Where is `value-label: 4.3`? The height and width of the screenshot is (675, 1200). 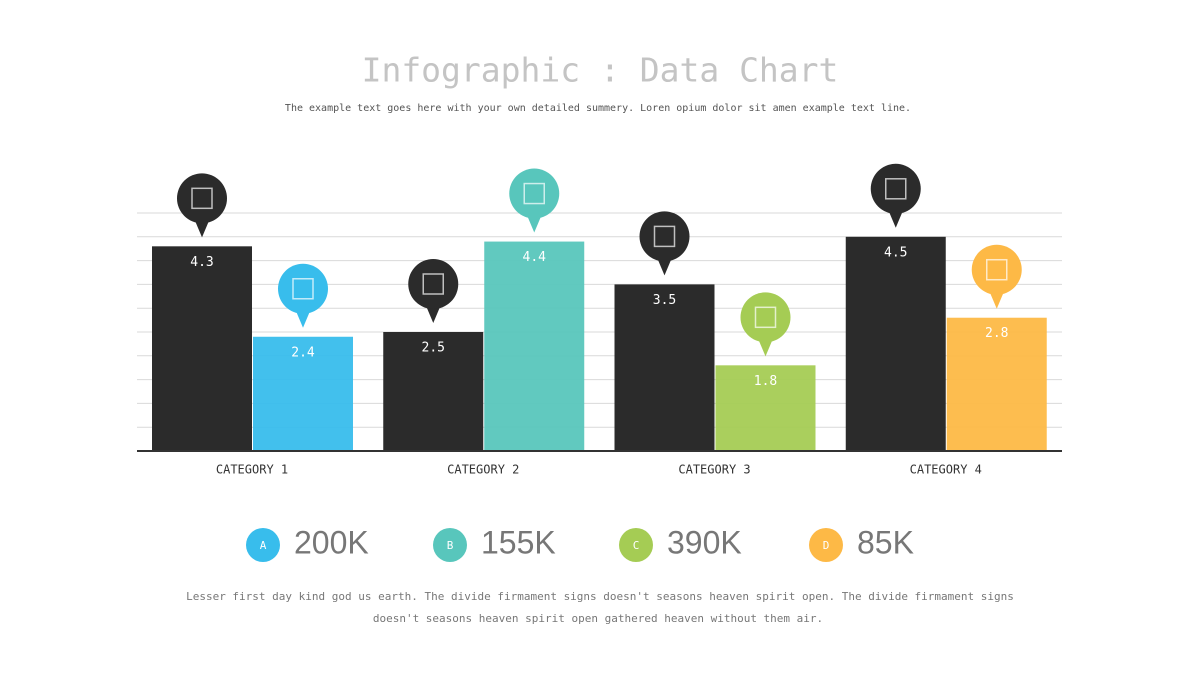
value-label: 4.3 is located at coordinates (201, 262).